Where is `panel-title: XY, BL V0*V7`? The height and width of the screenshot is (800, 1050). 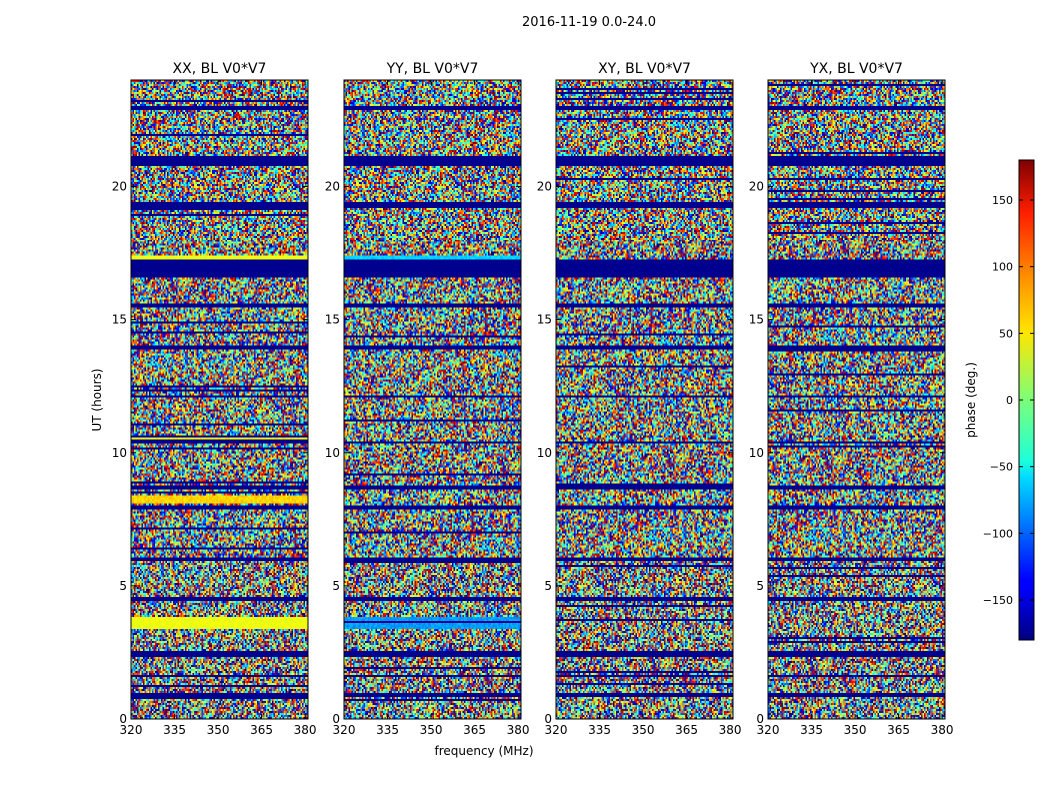 panel-title: XY, BL V0*V7 is located at coordinates (644, 69).